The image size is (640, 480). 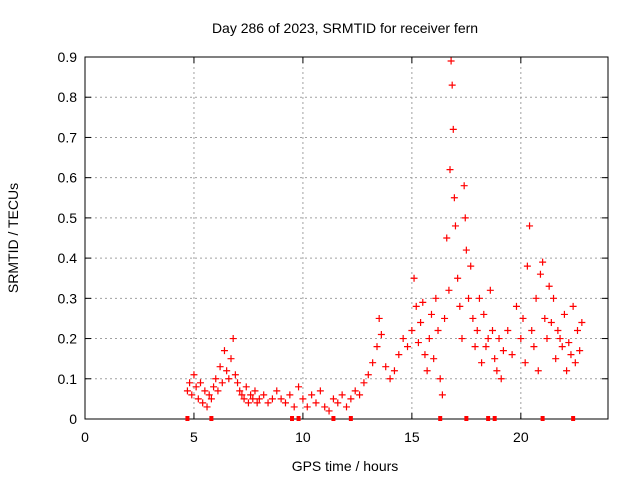 What do you see at coordinates (68, 218) in the screenshot?
I see `y-tick-label: 0.5` at bounding box center [68, 218].